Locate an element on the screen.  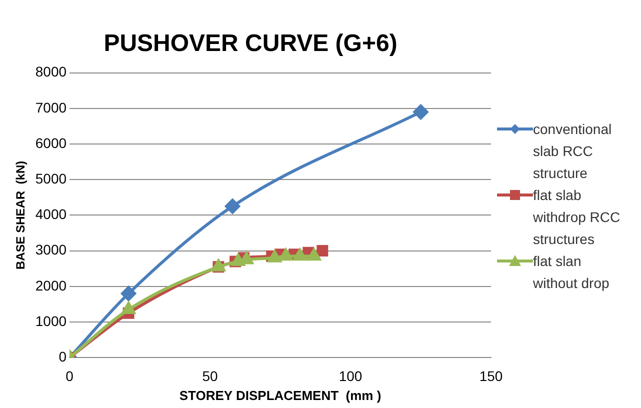
y-axis-title: BASE SHEAR (kN) is located at coordinates (21, 215).